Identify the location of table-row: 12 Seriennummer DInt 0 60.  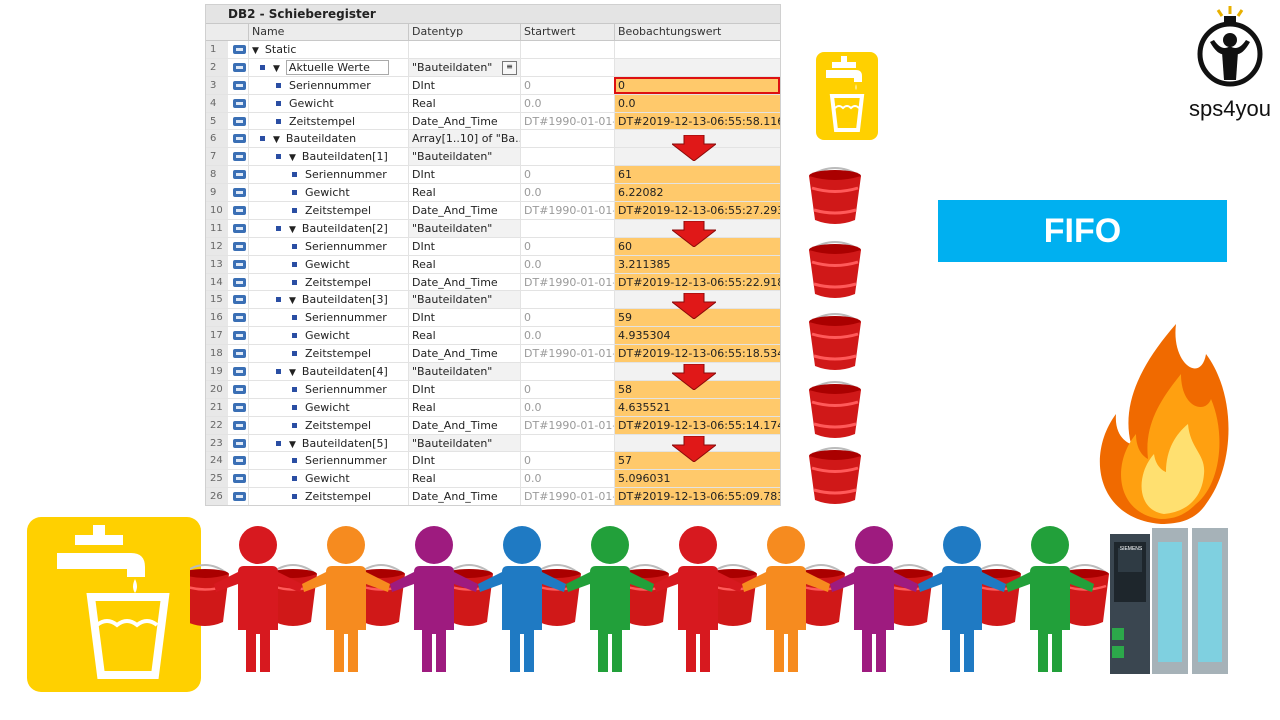
(493, 246).